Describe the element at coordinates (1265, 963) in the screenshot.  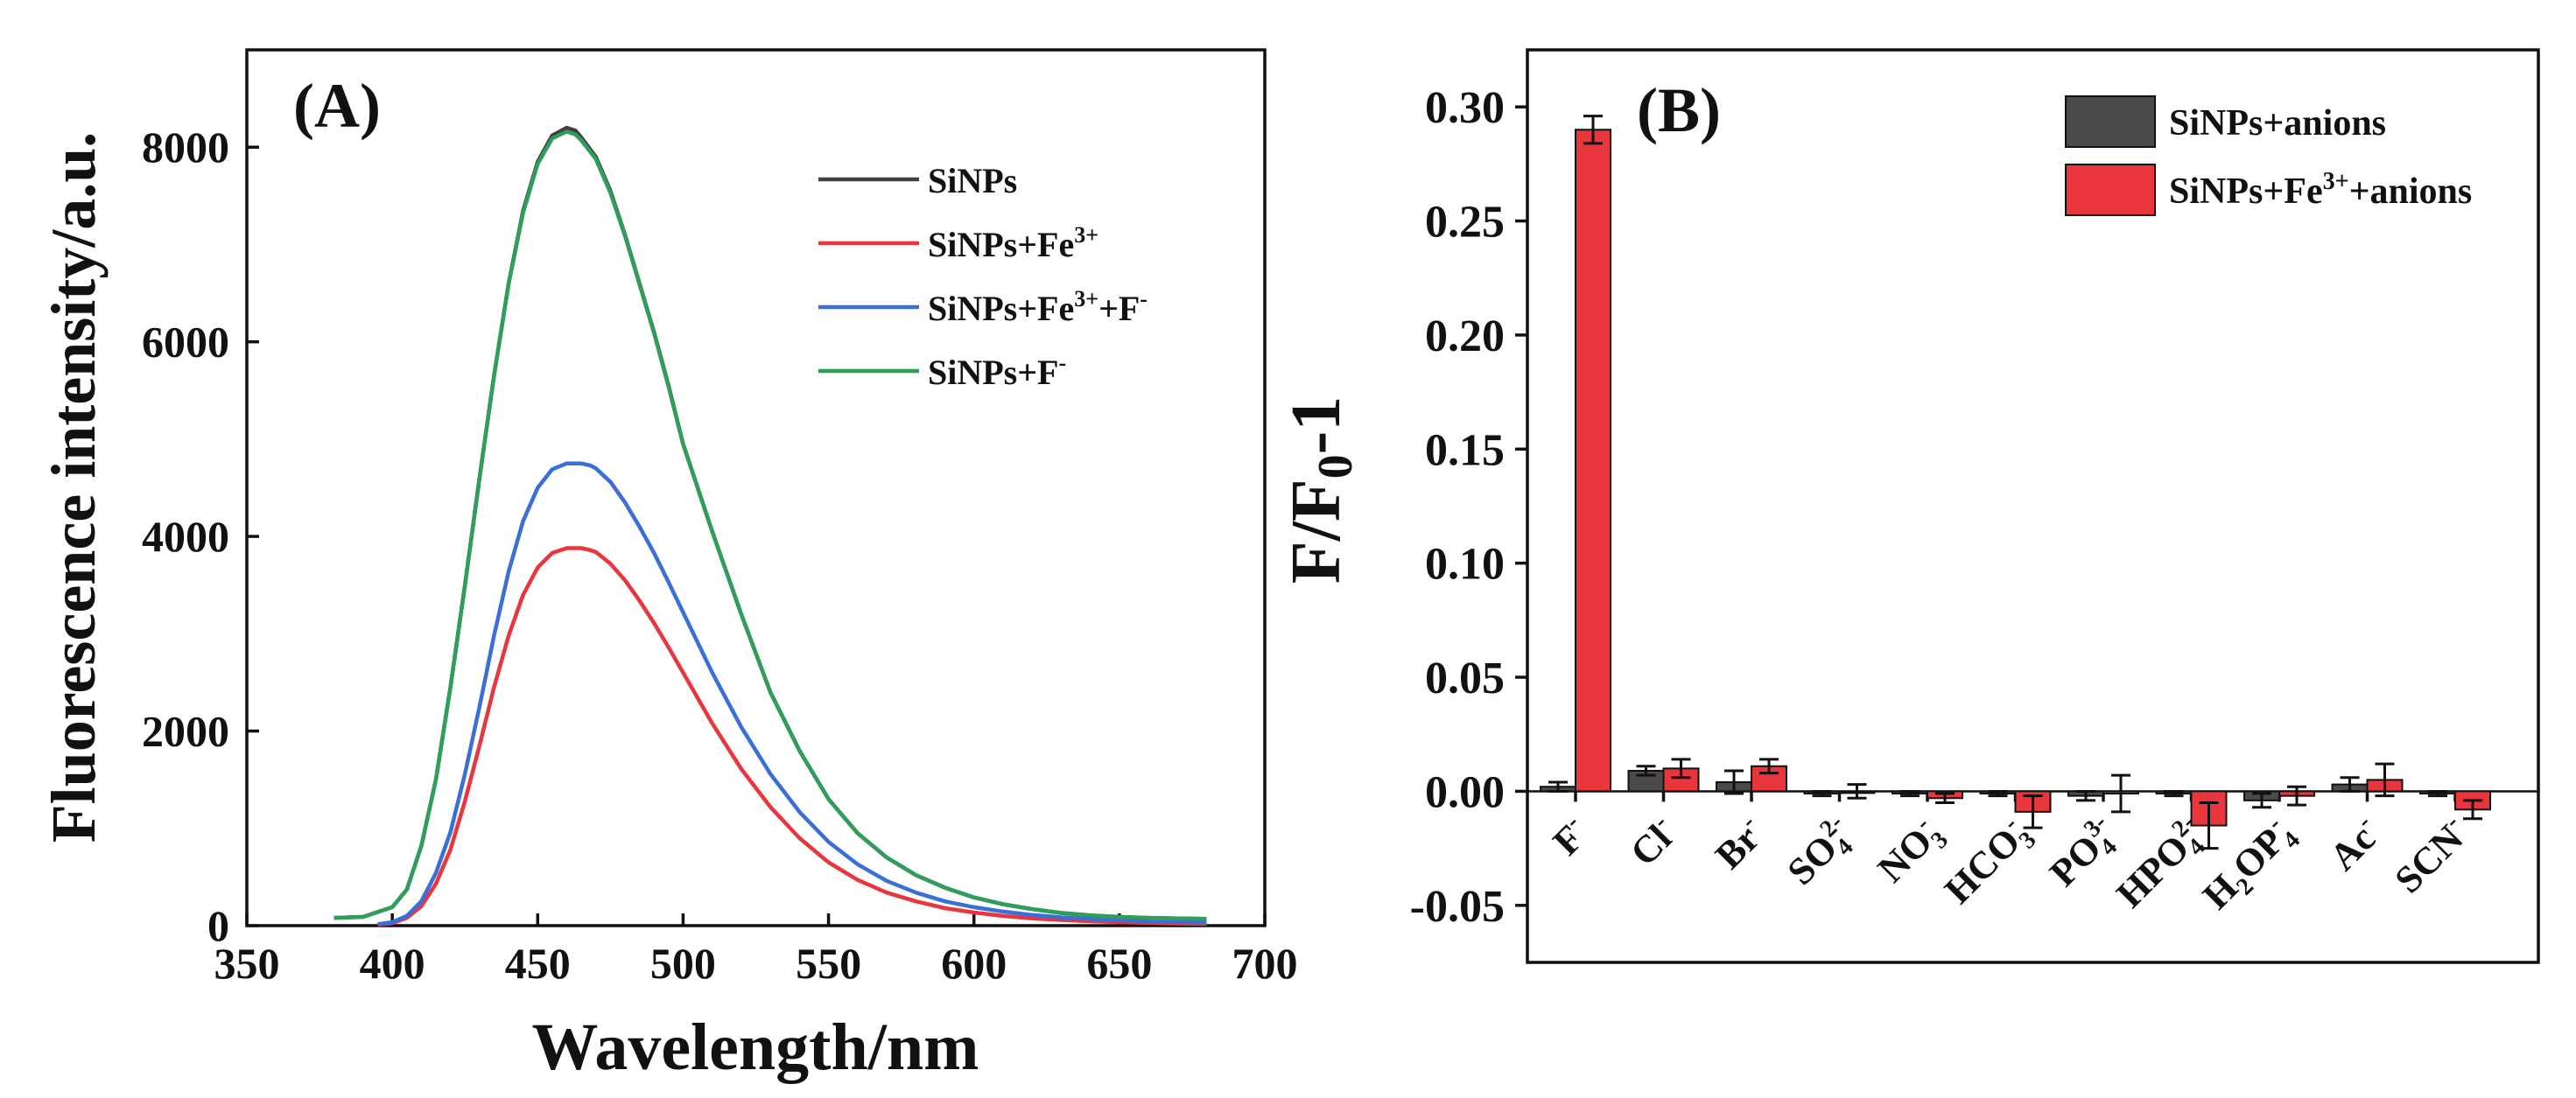
I see `panel-a-x-tick-label: 700` at that location.